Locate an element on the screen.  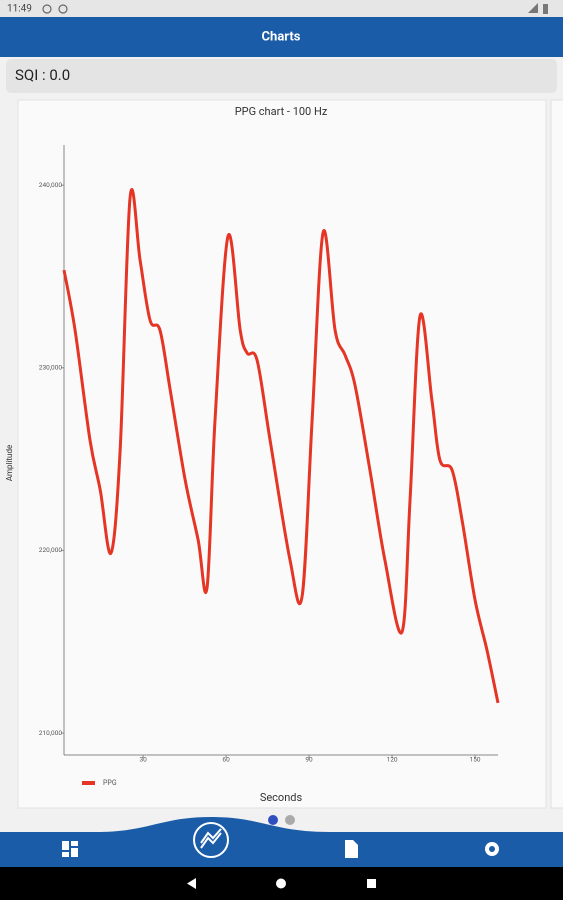
home-button is located at coordinates (281, 883).